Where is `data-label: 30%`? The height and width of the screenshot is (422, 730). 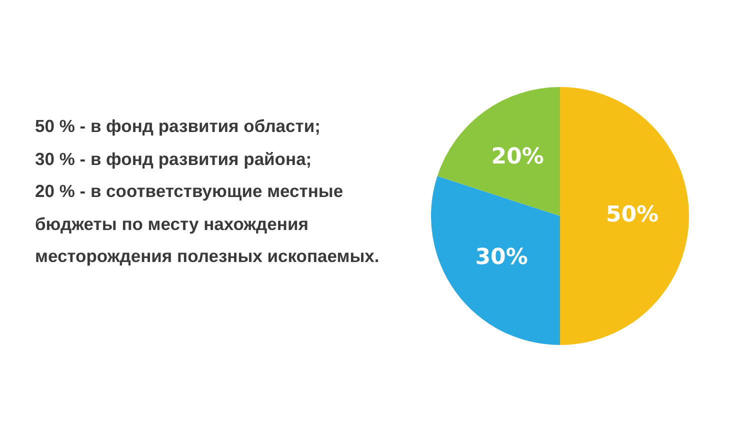 data-label: 30% is located at coordinates (501, 257).